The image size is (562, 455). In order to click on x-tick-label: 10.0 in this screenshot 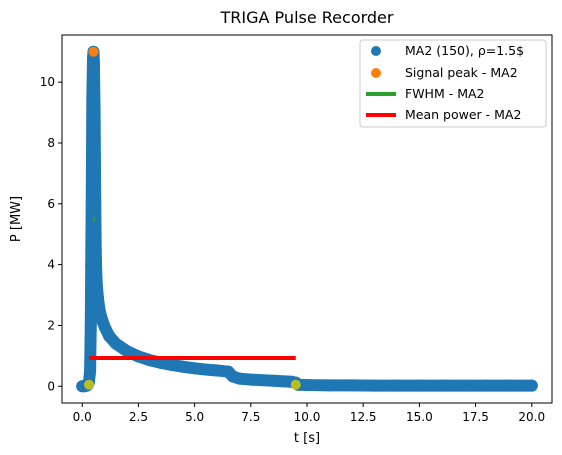, I will do `click(307, 417)`.